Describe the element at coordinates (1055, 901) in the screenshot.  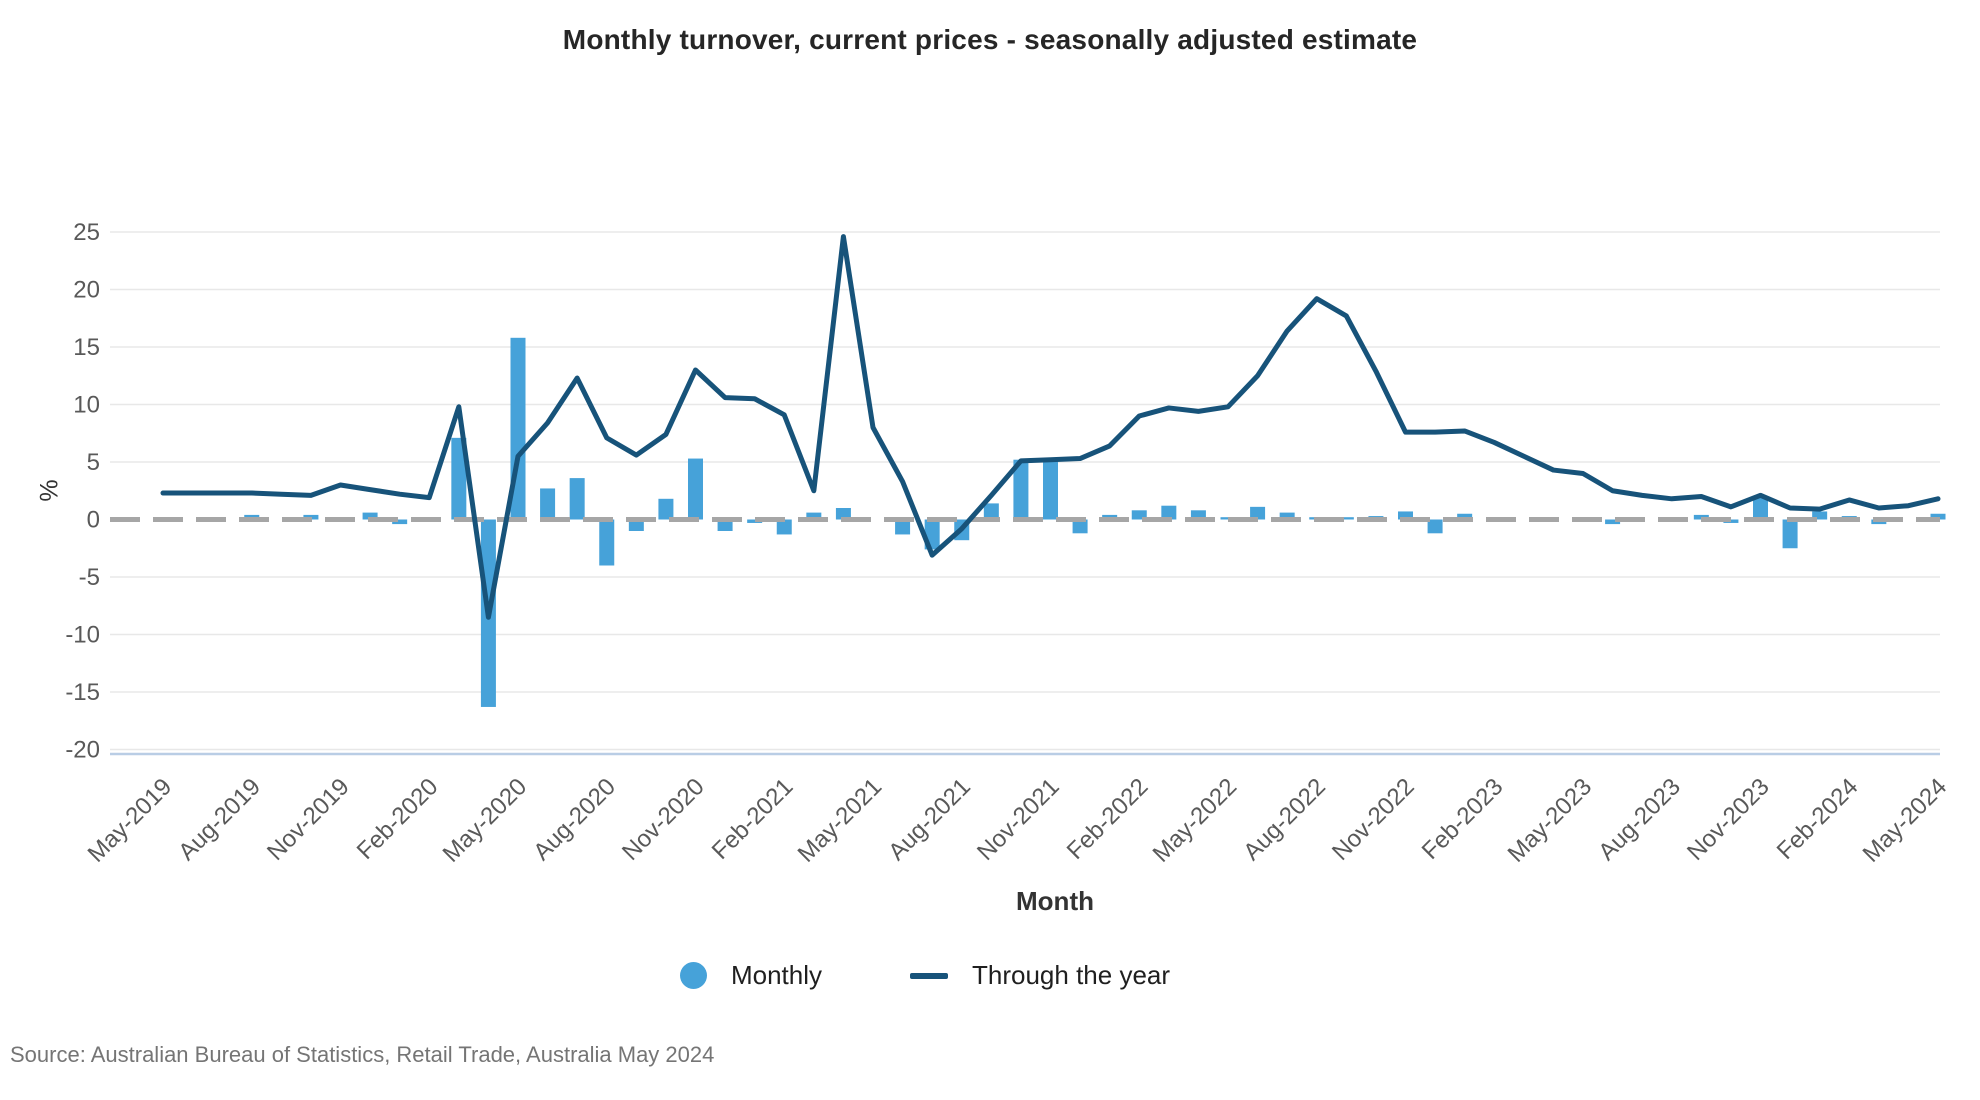
I see `x-axis-label: Month` at that location.